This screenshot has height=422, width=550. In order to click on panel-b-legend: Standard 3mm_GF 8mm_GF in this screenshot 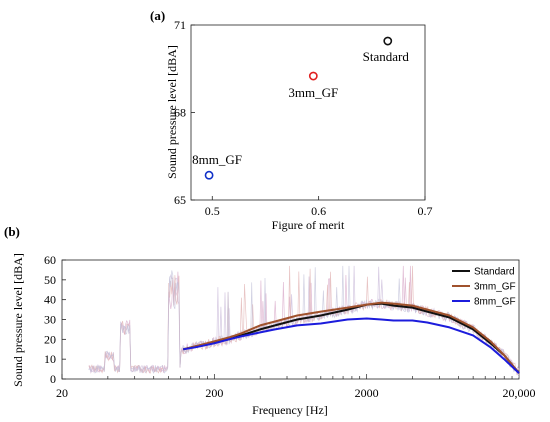, I will do `click(484, 287)`.